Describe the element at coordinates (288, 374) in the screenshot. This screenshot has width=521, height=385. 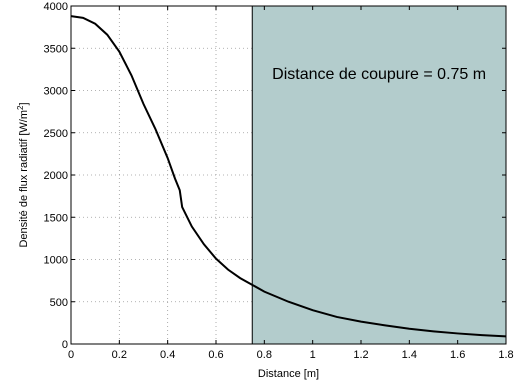
I see `x-axis-label: Distance [m]` at that location.